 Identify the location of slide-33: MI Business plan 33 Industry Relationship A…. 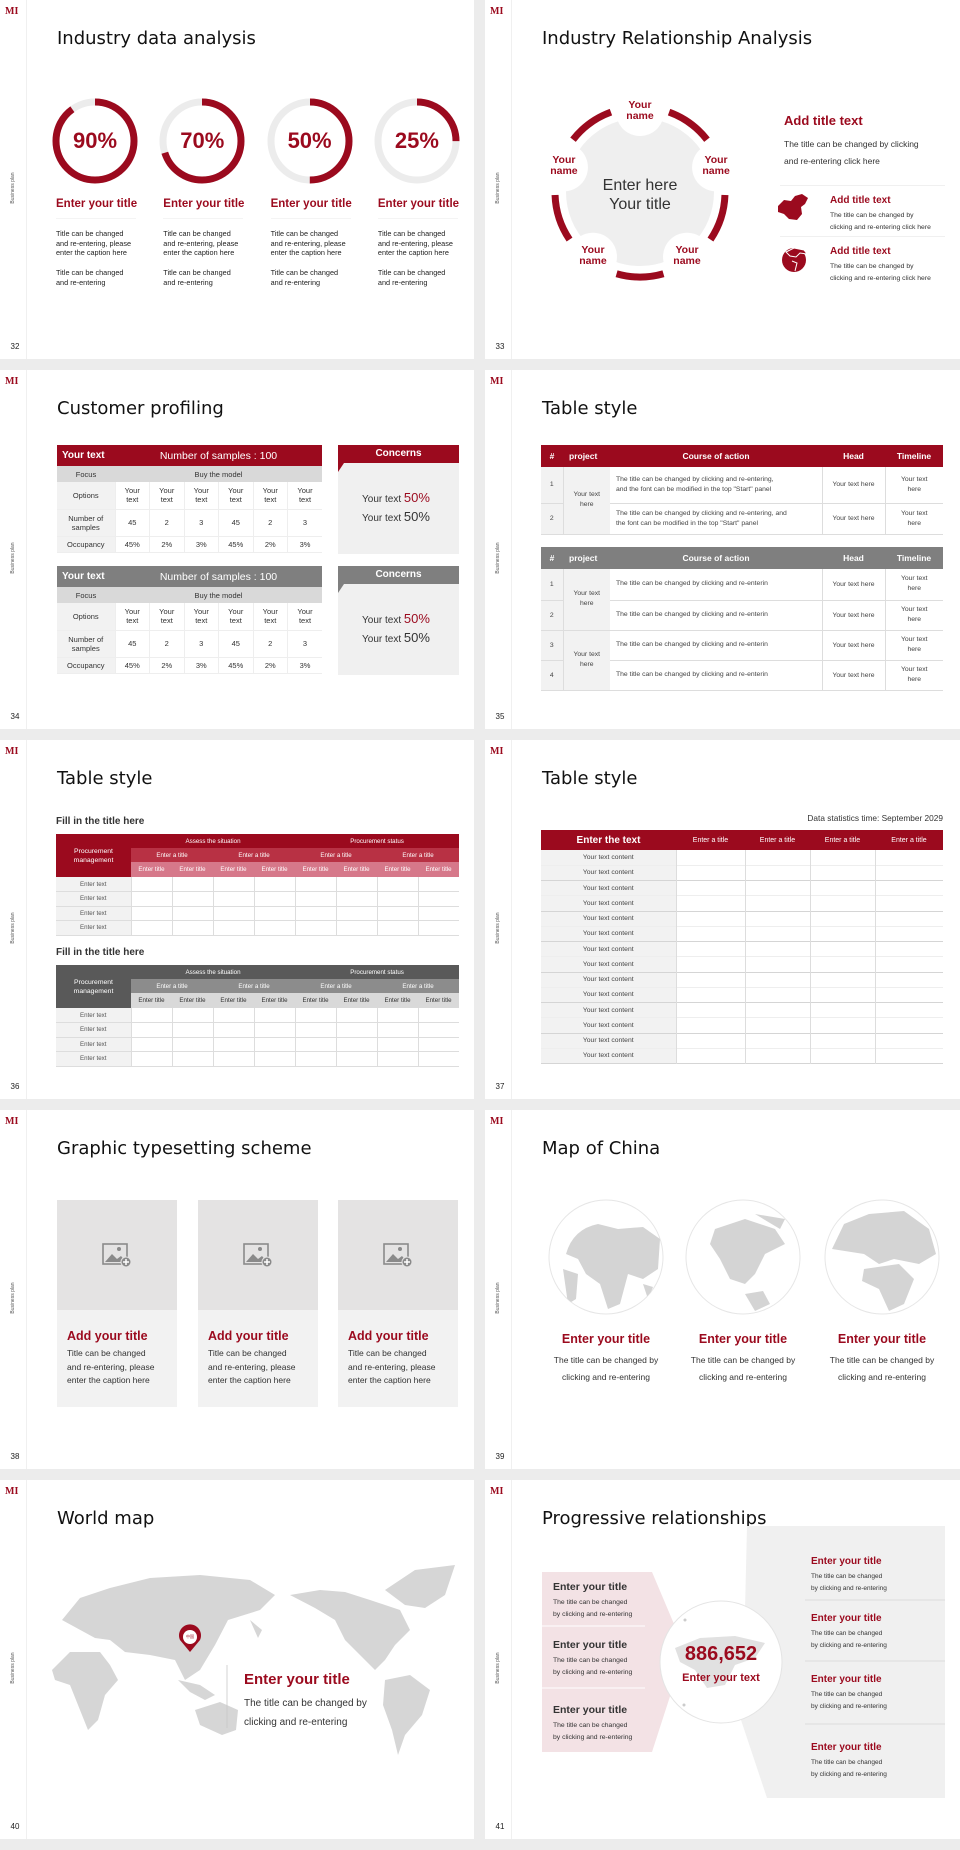
(722, 179).